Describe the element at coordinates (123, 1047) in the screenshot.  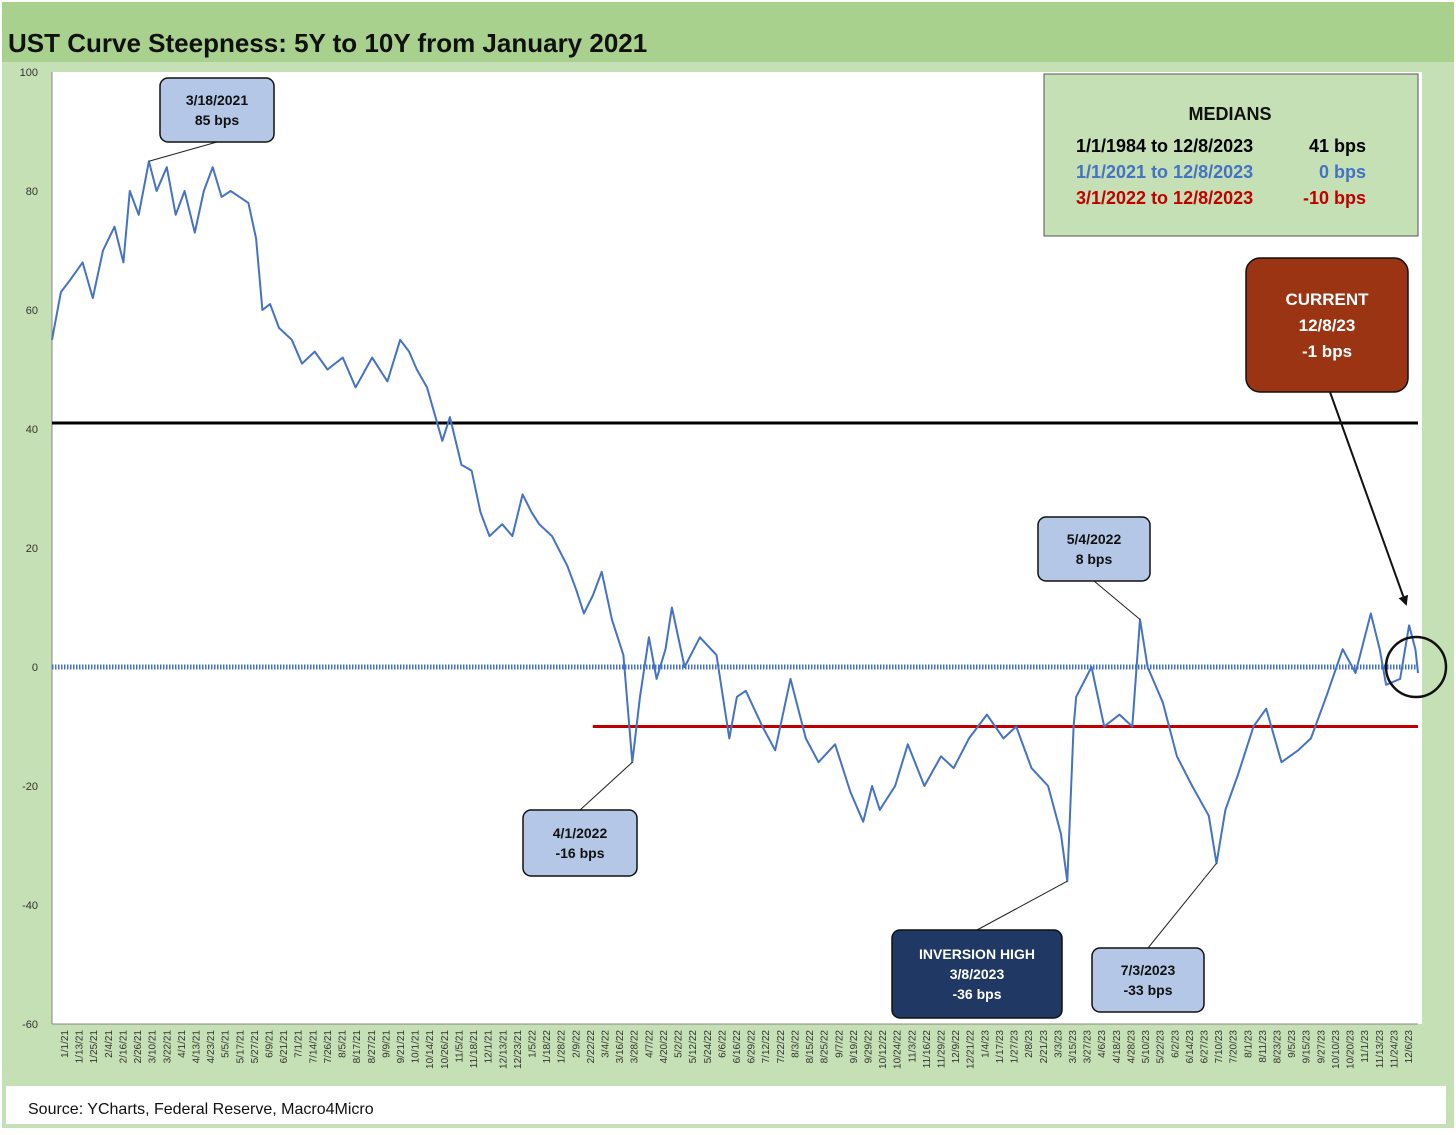
I see `x-tick-label: 2/16/21` at that location.